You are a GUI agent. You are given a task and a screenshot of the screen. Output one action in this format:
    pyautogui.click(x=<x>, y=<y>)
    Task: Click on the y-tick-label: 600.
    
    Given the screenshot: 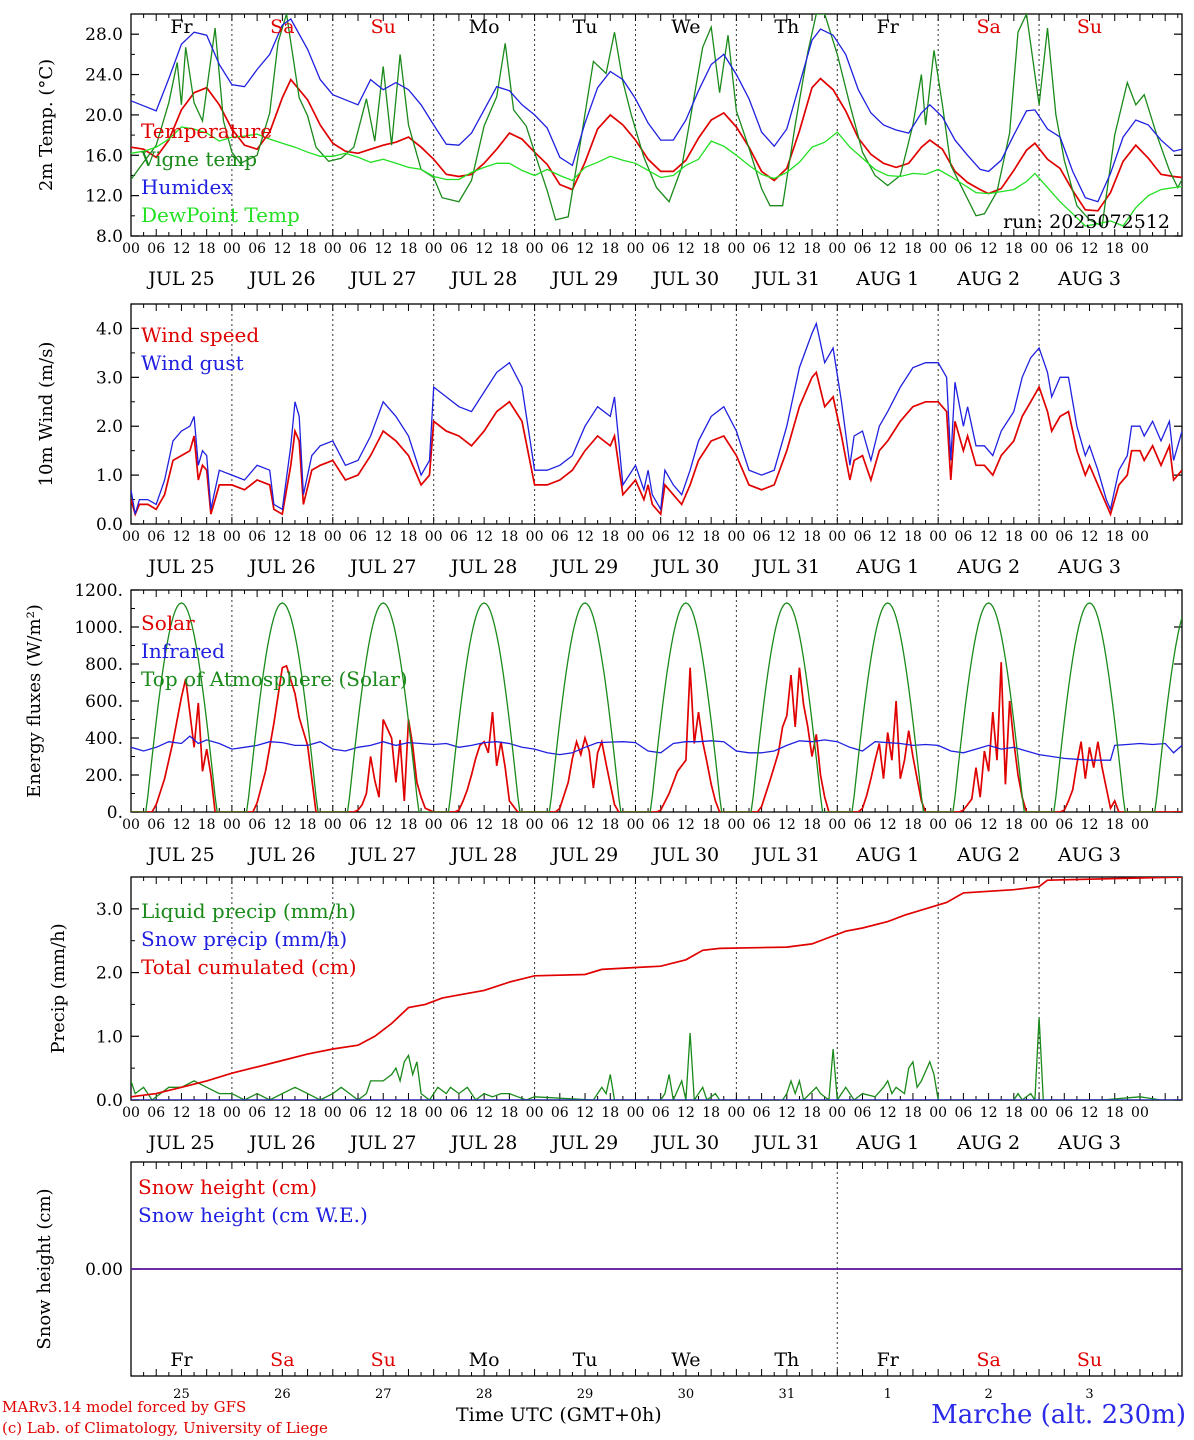 What is the action you would take?
    pyautogui.click(x=104, y=702)
    